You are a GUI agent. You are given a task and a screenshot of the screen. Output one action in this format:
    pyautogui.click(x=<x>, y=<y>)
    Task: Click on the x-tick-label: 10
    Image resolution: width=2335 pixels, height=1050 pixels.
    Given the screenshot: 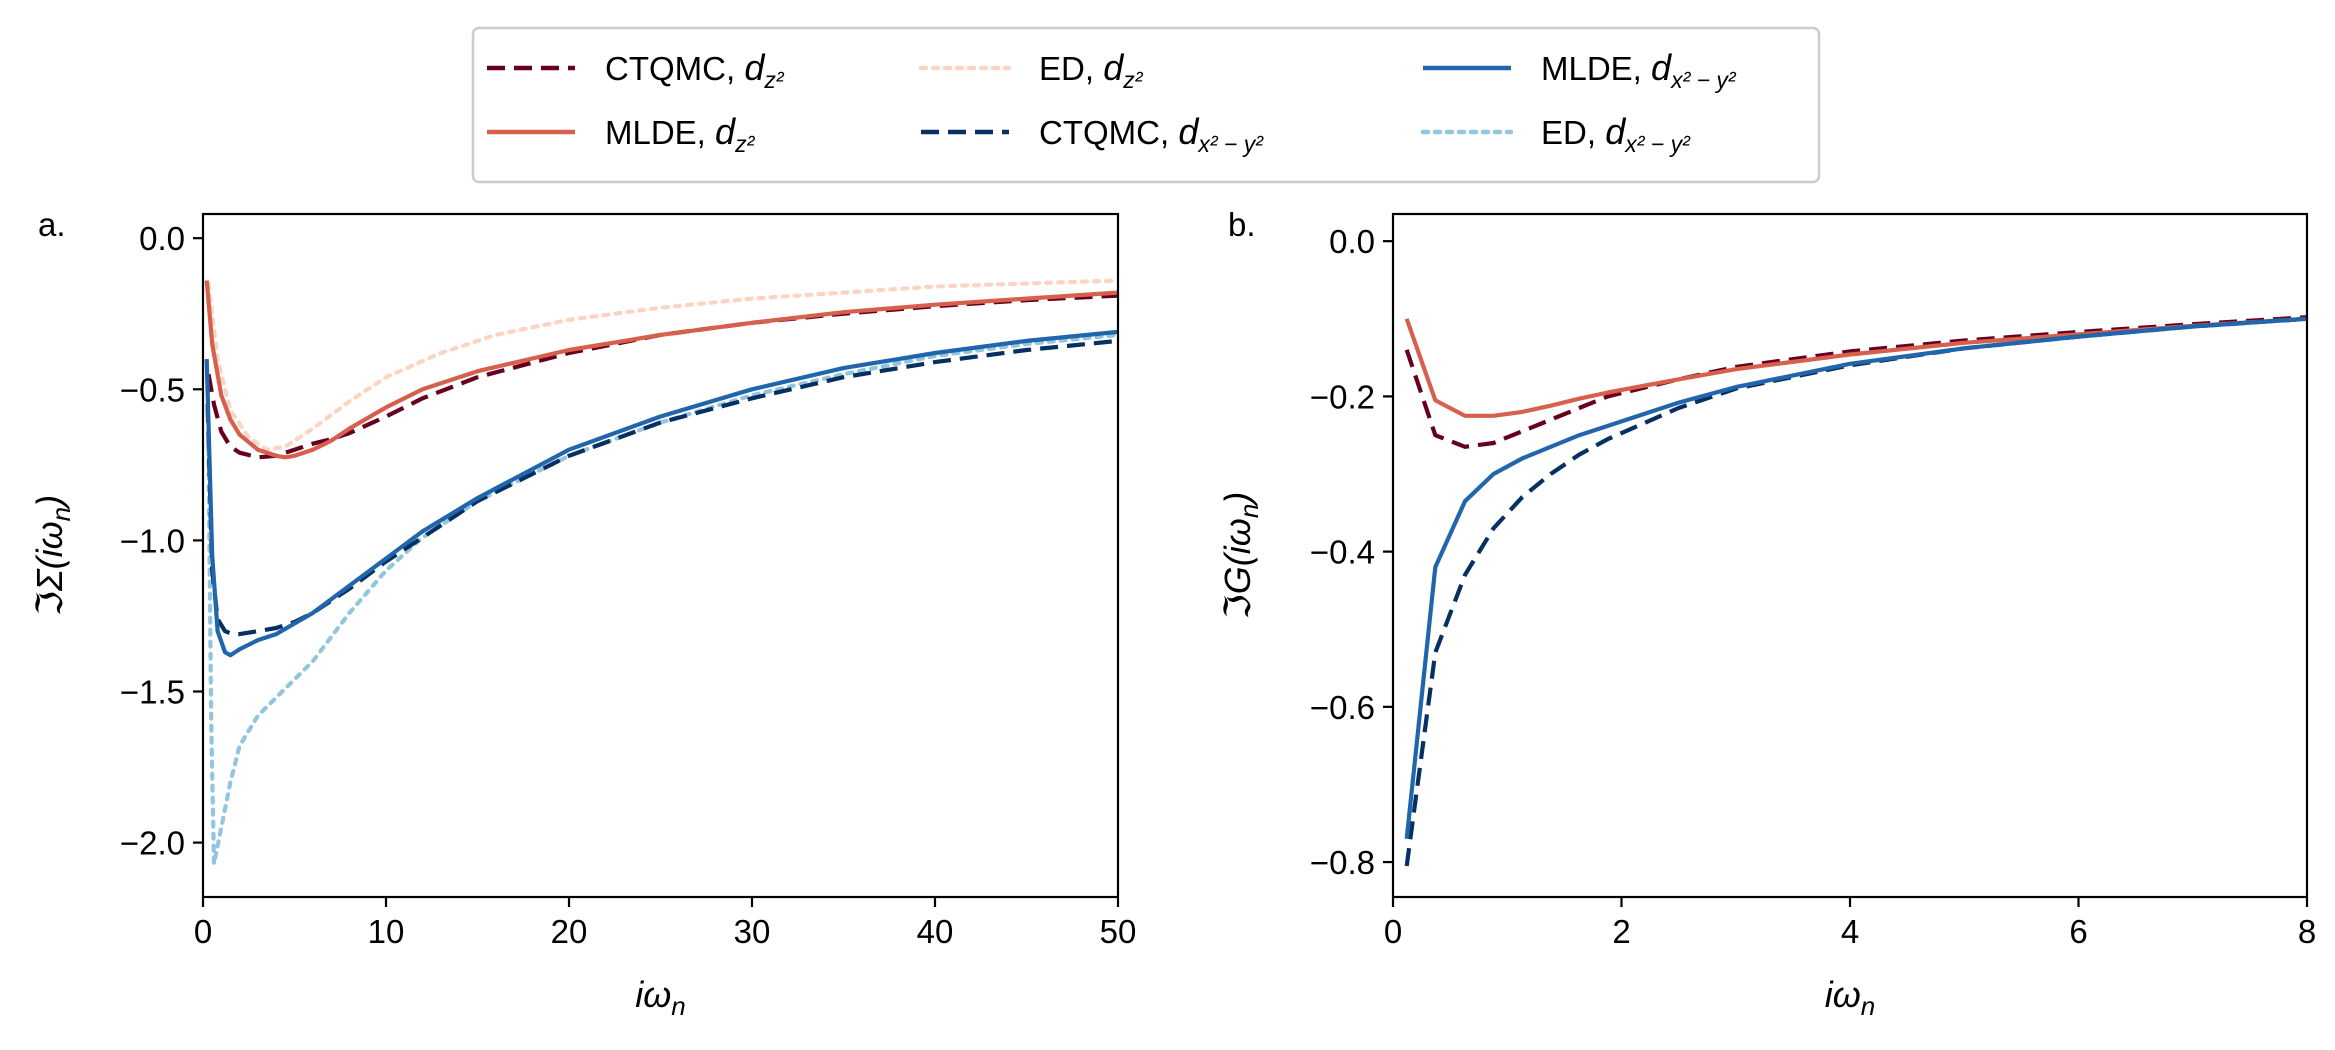 What is the action you would take?
    pyautogui.click(x=386, y=931)
    